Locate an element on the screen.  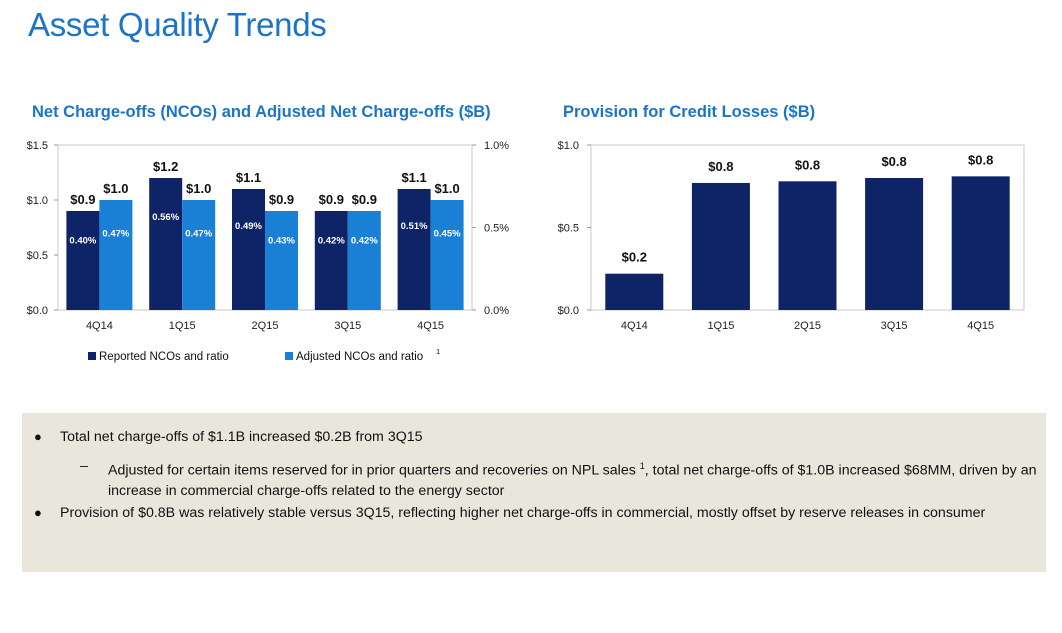
reported-ratio-label: 0.42% is located at coordinates (331, 241).